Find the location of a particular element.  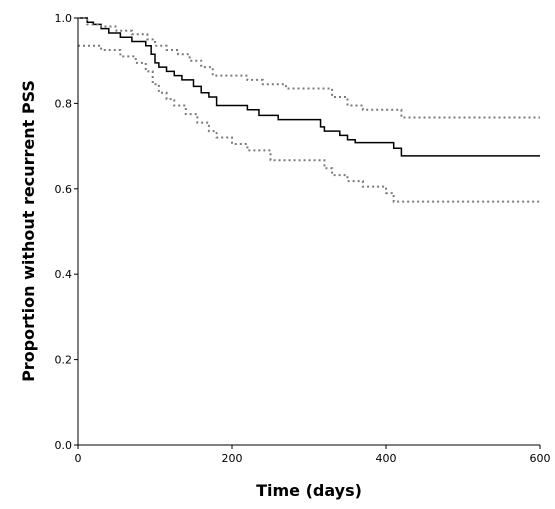

x-tick-label: 200 is located at coordinates (232, 458).